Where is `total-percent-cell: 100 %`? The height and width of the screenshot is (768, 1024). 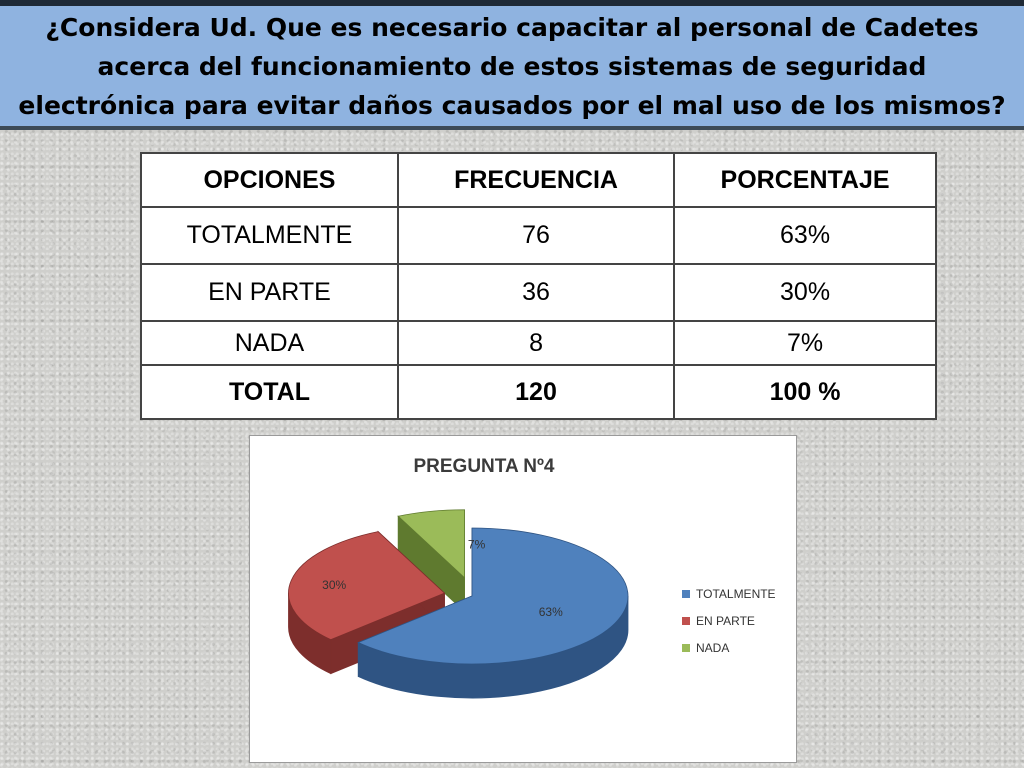
total-percent-cell: 100 % is located at coordinates (805, 392).